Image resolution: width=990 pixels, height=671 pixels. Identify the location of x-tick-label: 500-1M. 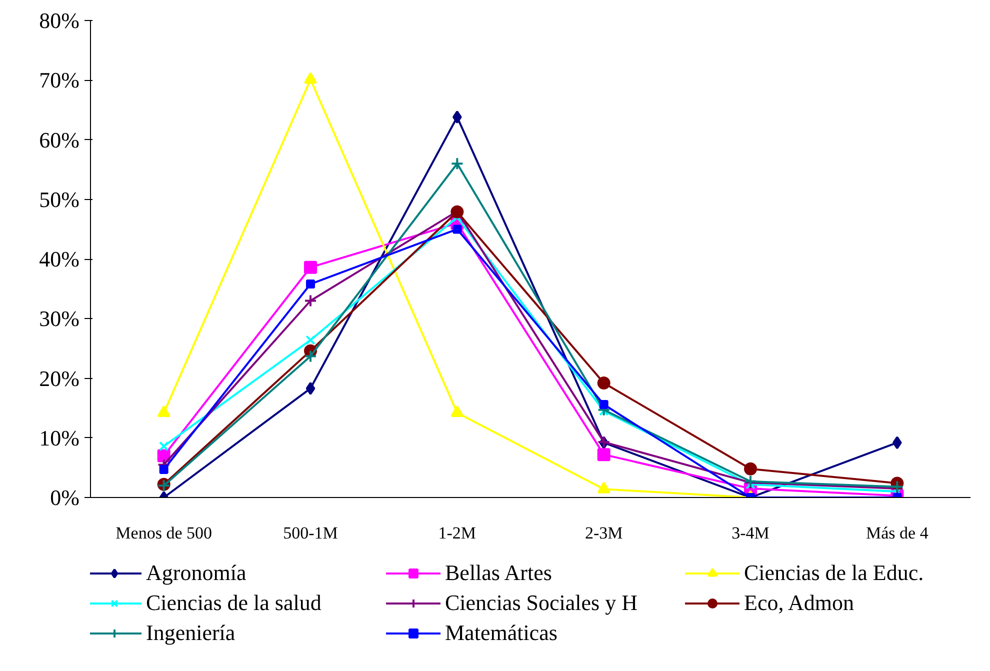
(310, 533).